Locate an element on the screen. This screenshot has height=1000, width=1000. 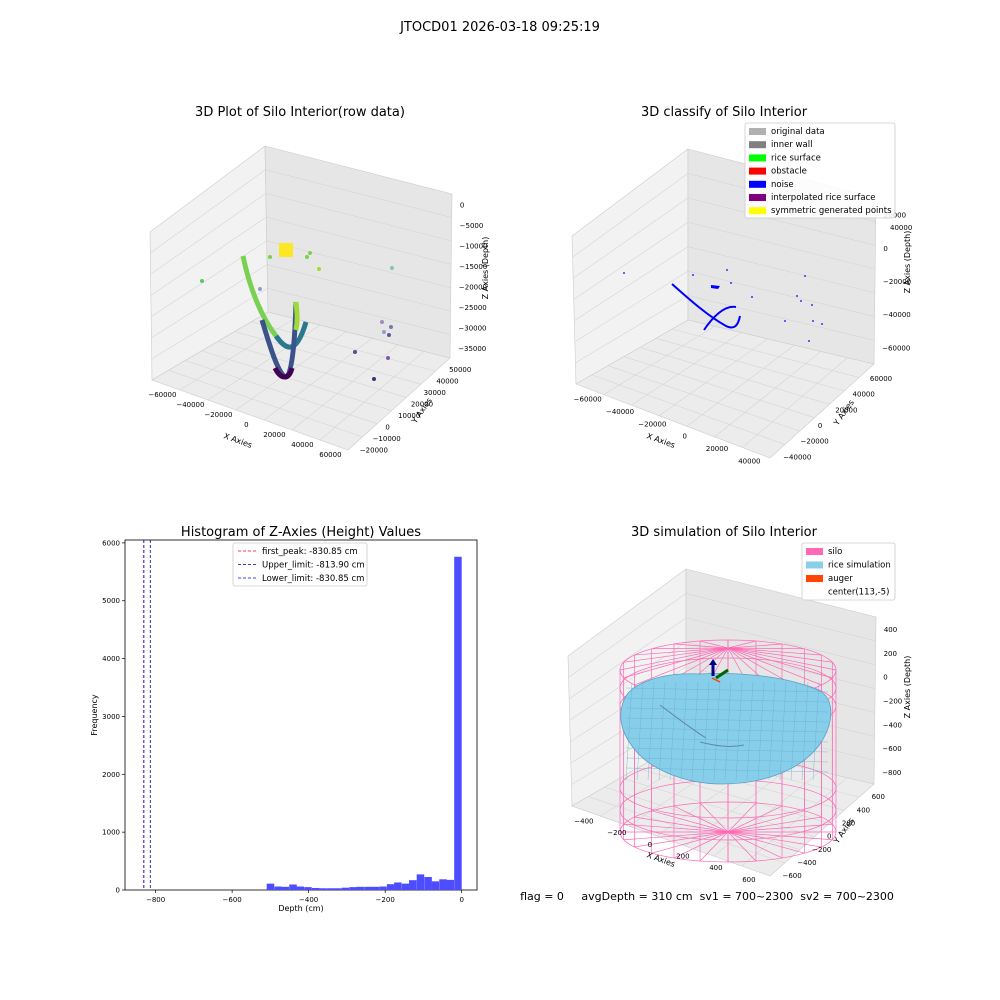
x-tick-label: −200 is located at coordinates (616, 833).